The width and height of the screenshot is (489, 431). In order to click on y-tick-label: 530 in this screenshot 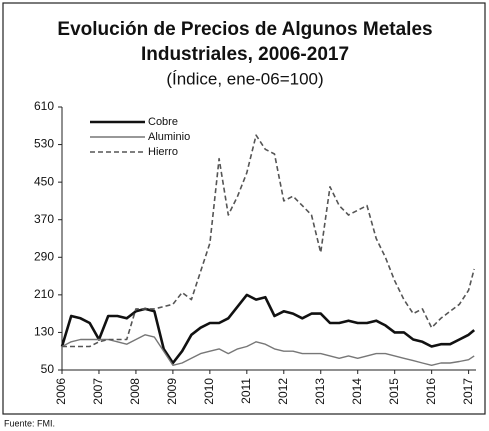, I will do `click(44, 144)`.